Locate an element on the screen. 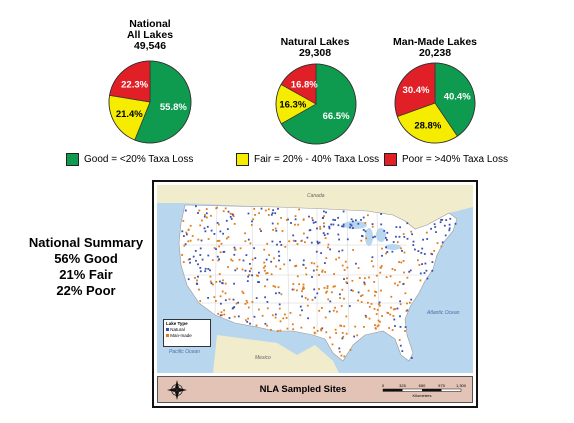 The width and height of the screenshot is (574, 423). pie-outline is located at coordinates (316, 104).